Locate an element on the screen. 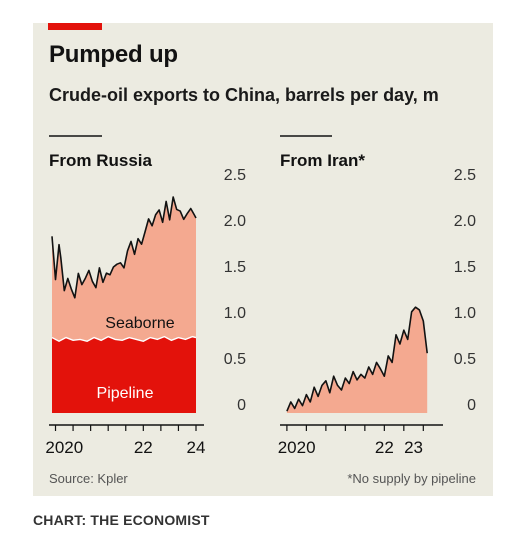 Image resolution: width=520 pixels, height=549 pixels. russia-pipeline-edge is located at coordinates (124, 339).